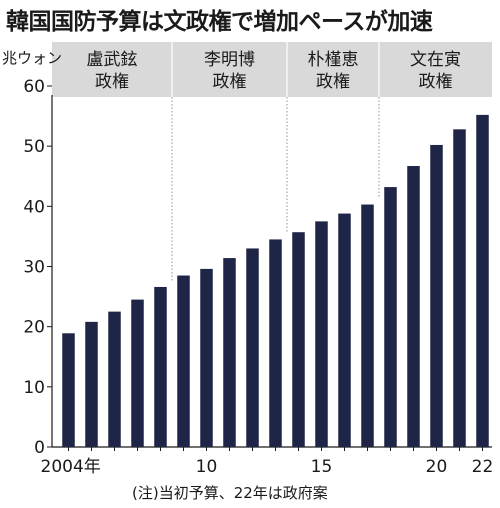  Describe the element at coordinates (34, 207) in the screenshot. I see `y-tick-label: 40` at that location.